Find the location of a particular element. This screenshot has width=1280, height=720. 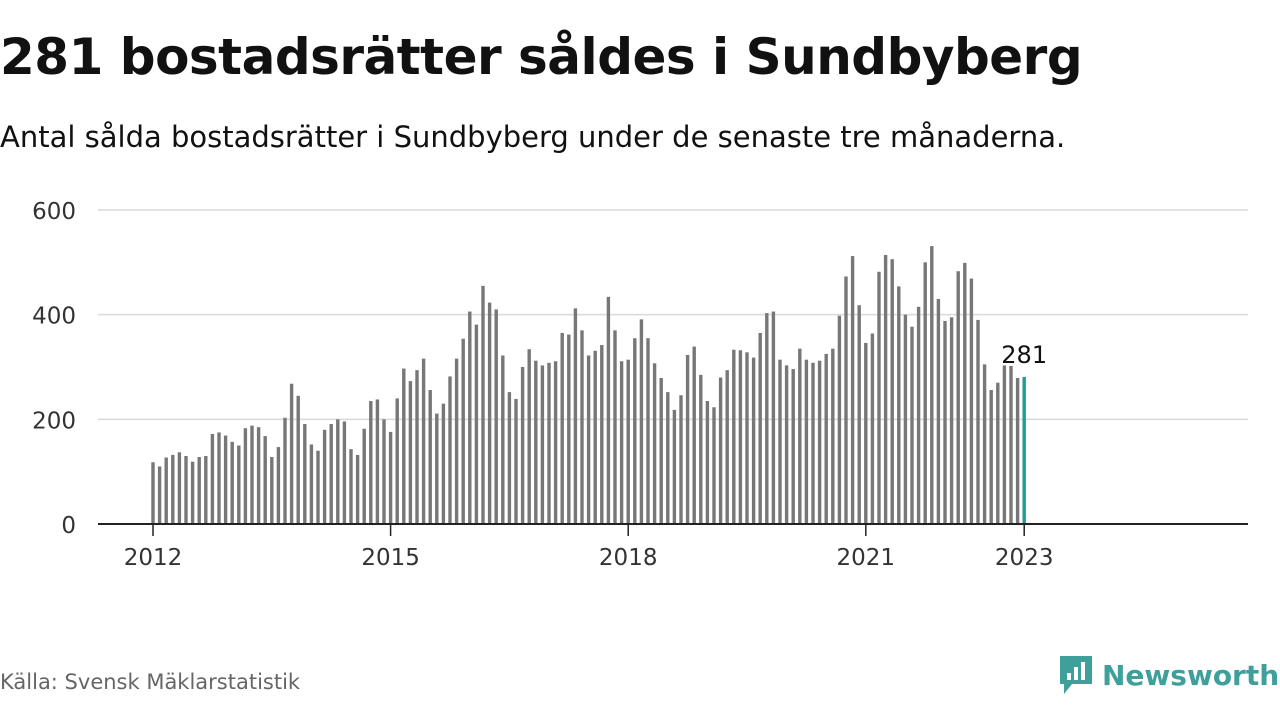

y-tick-label: 400 is located at coordinates (54, 317).